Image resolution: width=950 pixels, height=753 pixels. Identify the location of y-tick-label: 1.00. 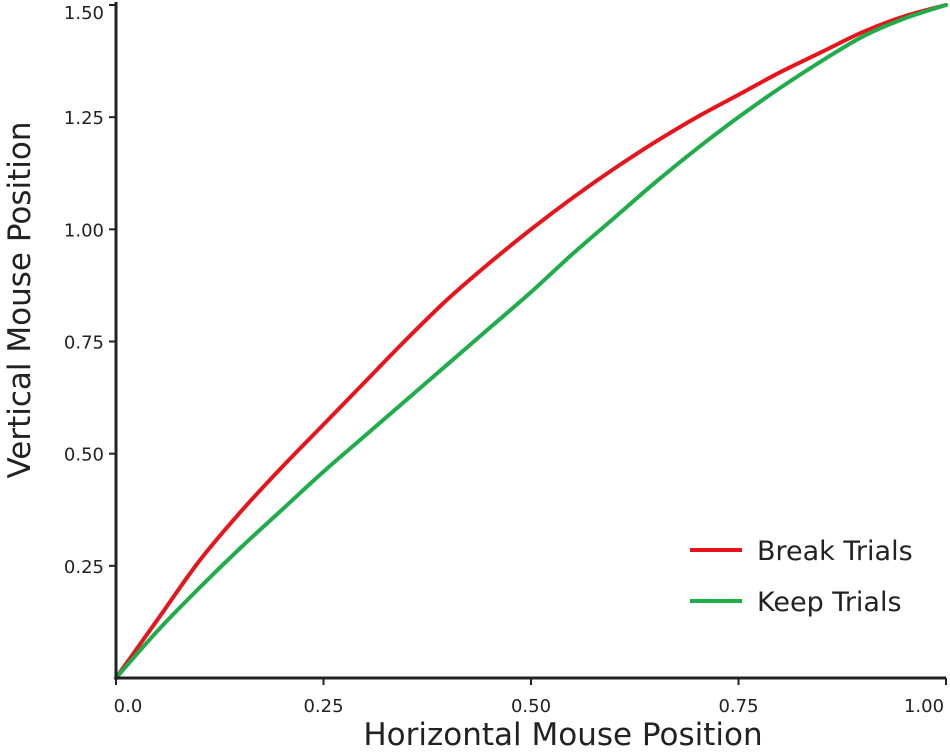
(84, 230).